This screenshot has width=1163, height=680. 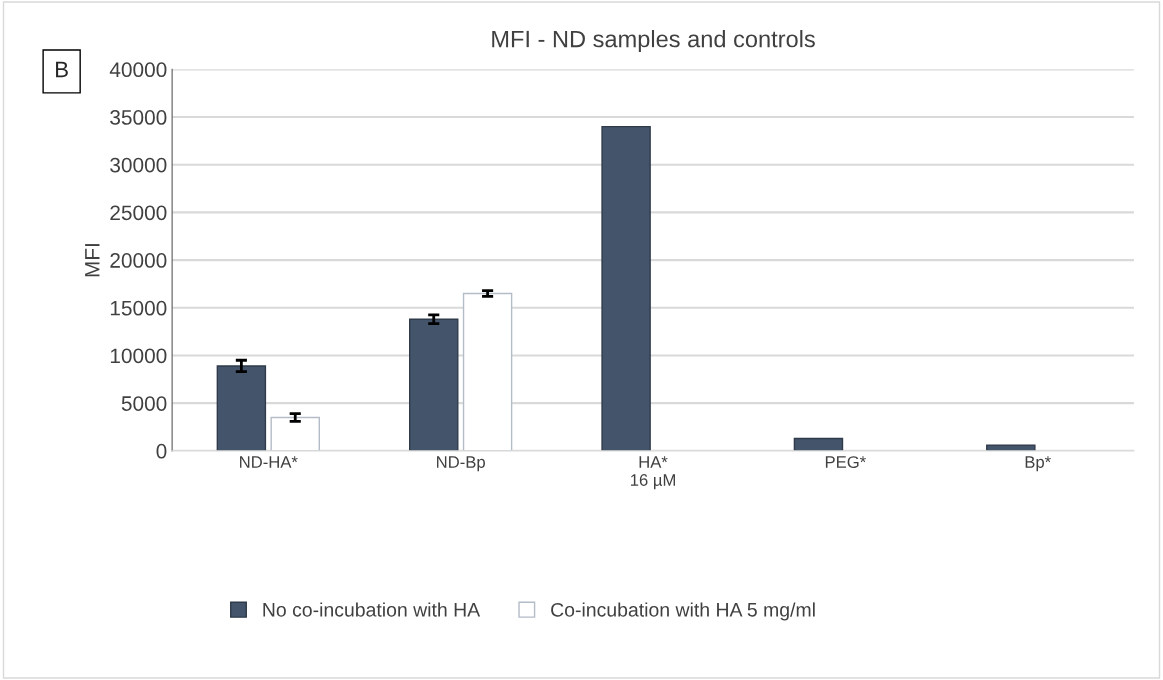 What do you see at coordinates (683, 611) in the screenshot?
I see `legend-label: Co-incubation with HA 5 mg/ml` at bounding box center [683, 611].